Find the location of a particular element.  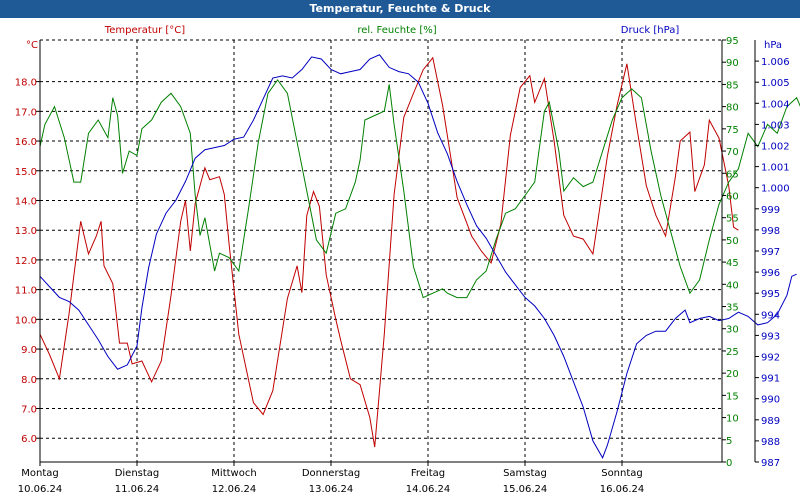

humidity-tick-label: 55 is located at coordinates (732, 219).